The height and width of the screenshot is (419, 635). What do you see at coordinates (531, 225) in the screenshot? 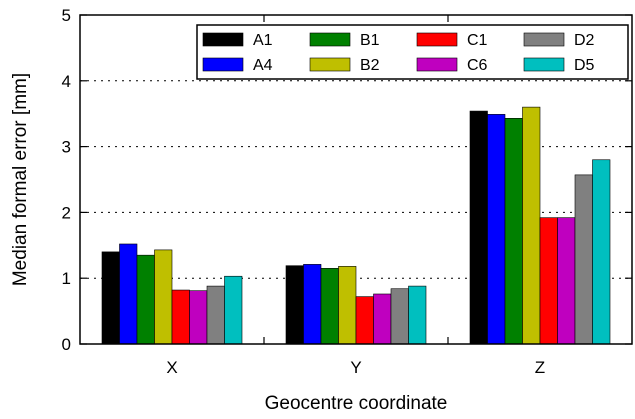
I see `bar-B2-Z` at bounding box center [531, 225].